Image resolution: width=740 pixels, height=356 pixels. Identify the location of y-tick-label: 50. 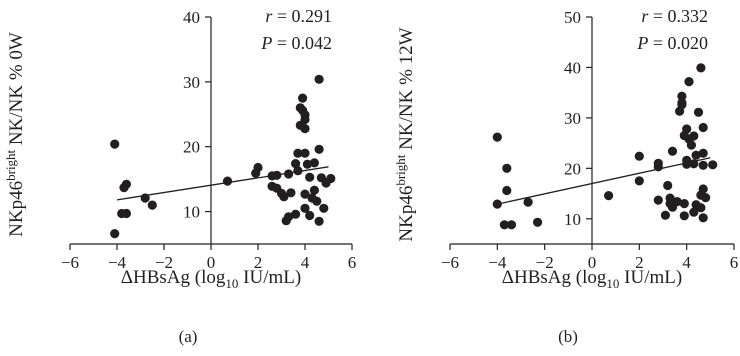
(572, 17).